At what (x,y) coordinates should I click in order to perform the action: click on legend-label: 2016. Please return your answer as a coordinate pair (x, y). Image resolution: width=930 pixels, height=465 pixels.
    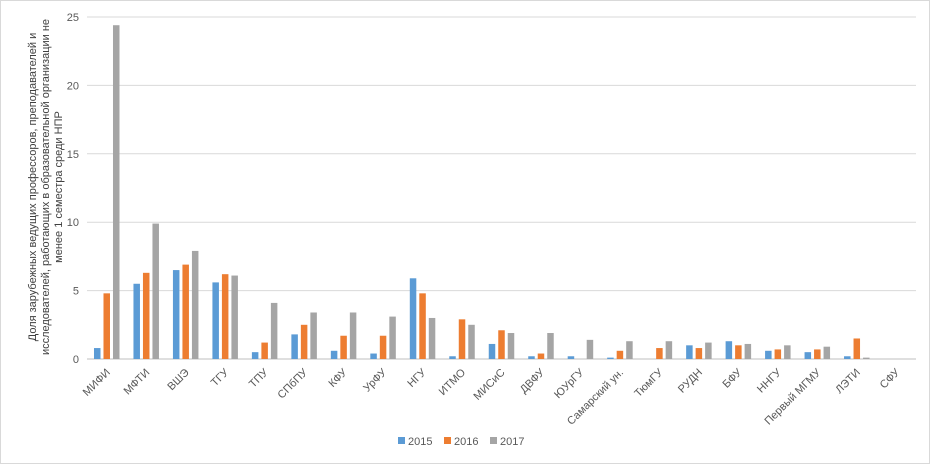
    Looking at the image, I should click on (466, 442).